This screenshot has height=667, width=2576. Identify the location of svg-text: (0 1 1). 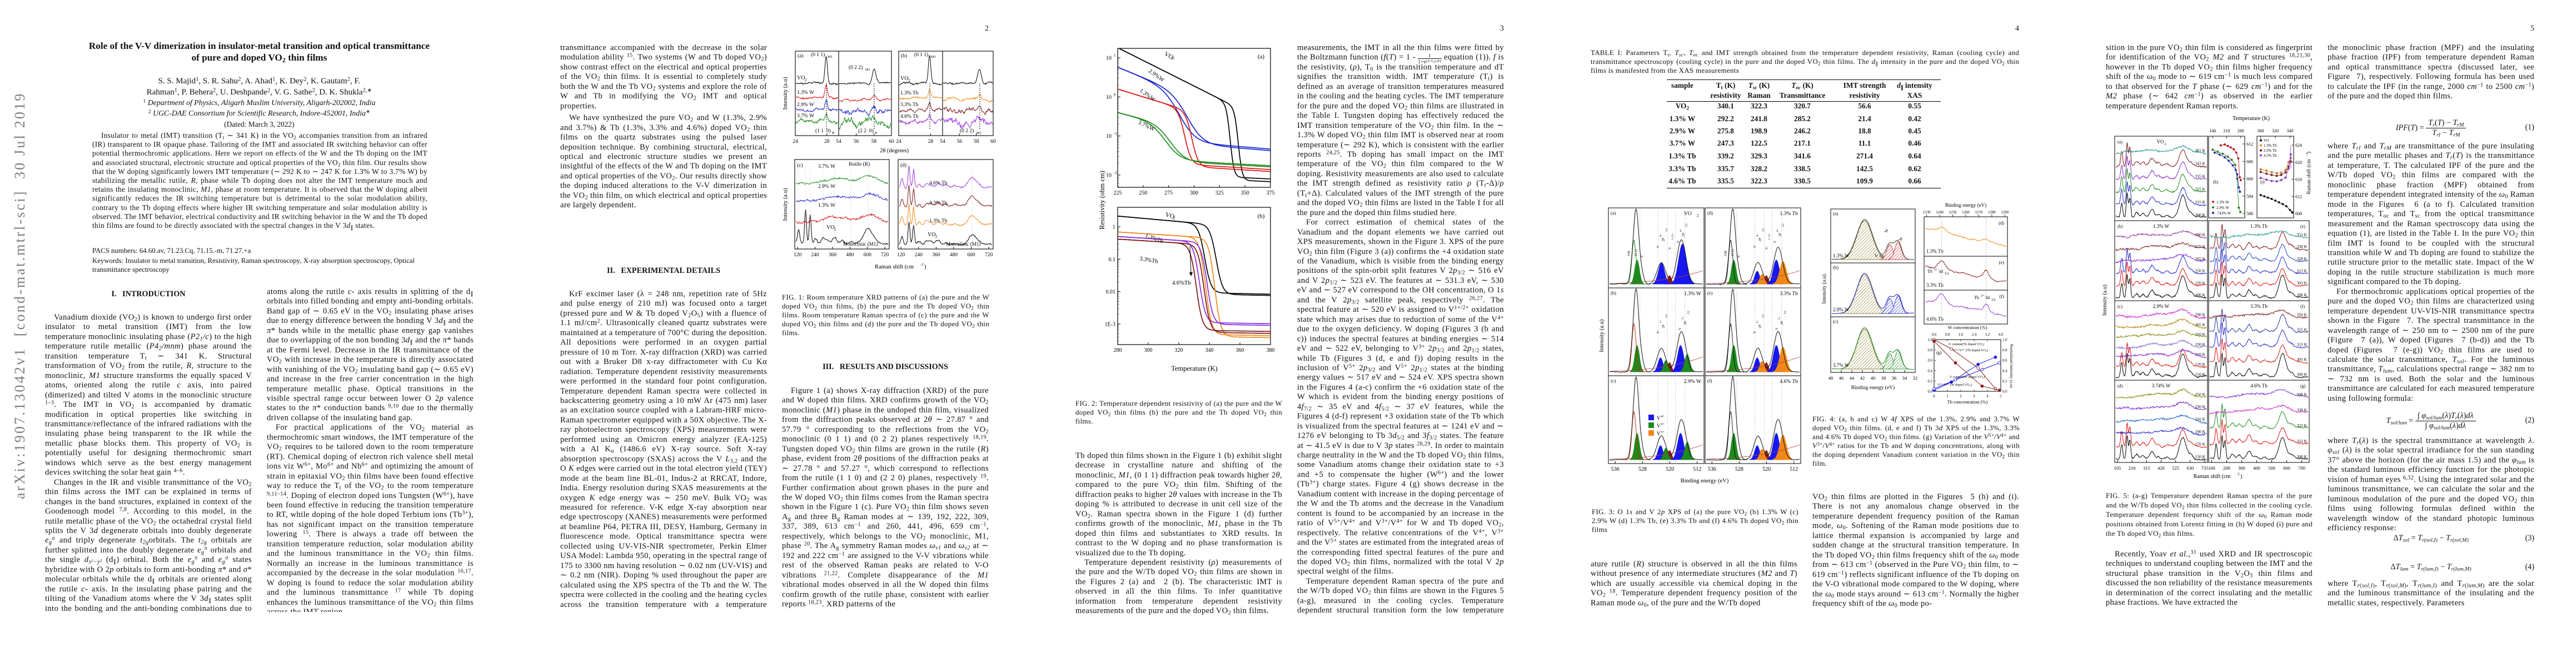
(818, 55).